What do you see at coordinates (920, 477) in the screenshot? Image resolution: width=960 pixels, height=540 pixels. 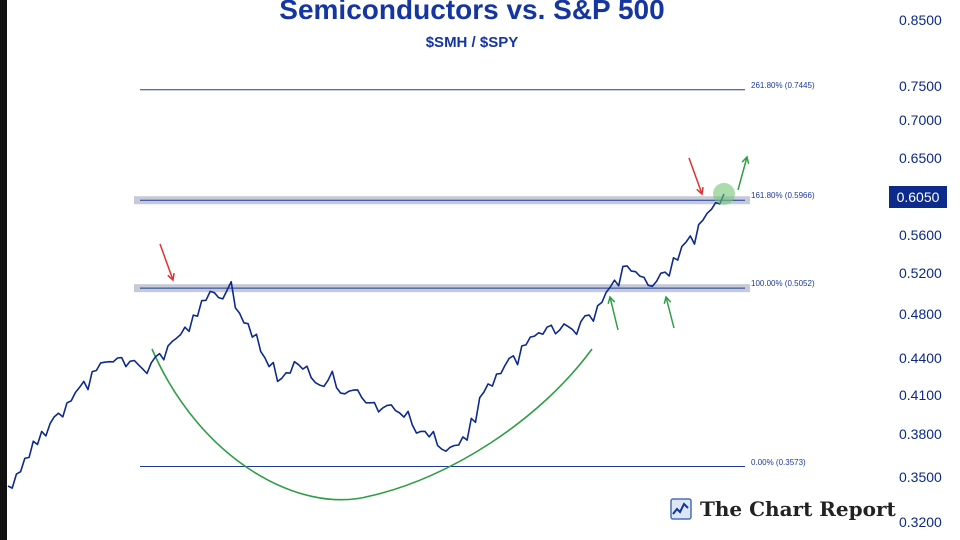 I see `y-tick-label: 0.3500` at bounding box center [920, 477].